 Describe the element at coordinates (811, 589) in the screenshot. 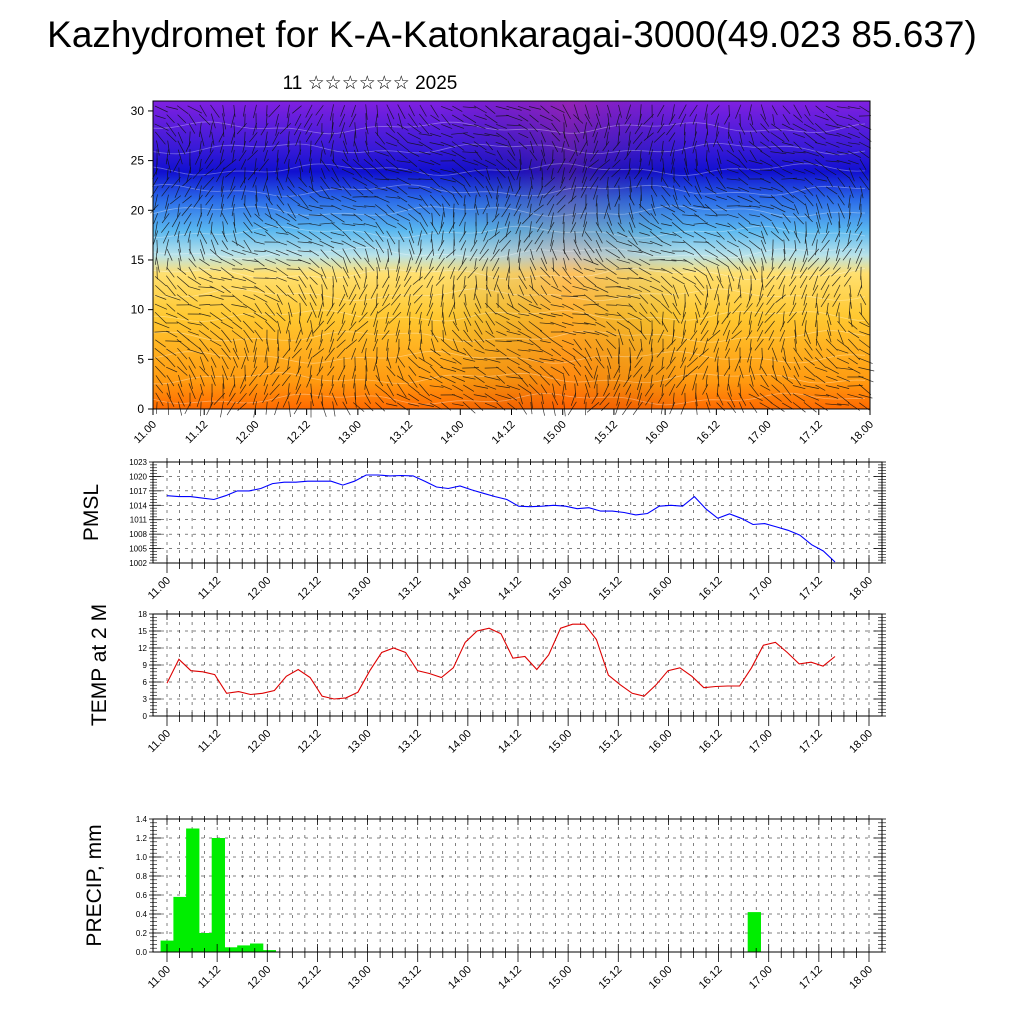

I see `x-tick-label: 17.12` at that location.